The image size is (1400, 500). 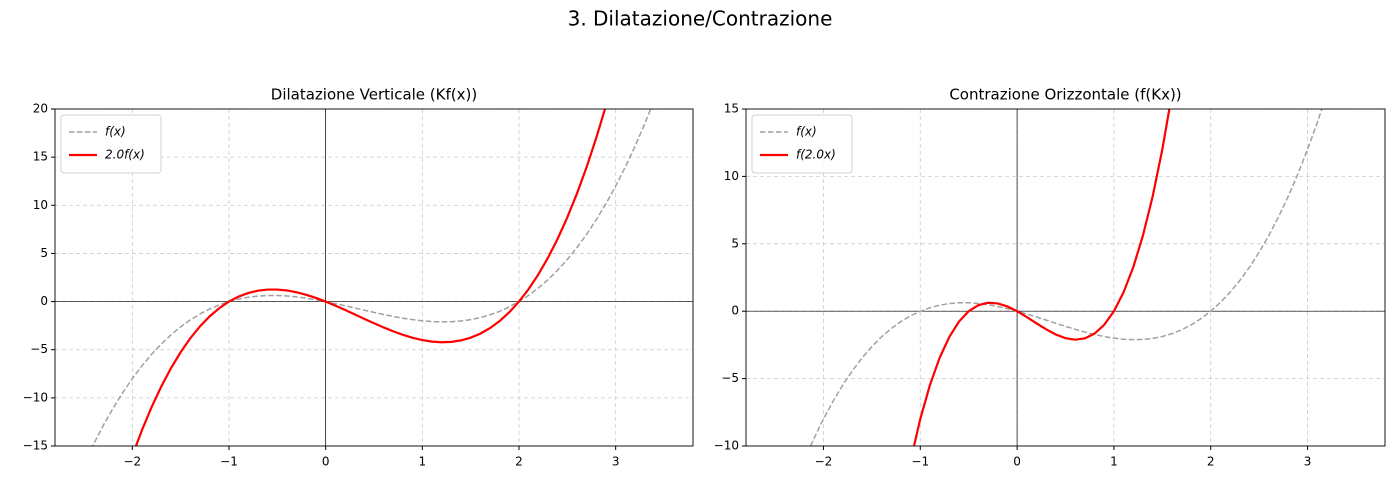 What do you see at coordinates (40, 109) in the screenshot?
I see `y-tick-label: 20` at bounding box center [40, 109].